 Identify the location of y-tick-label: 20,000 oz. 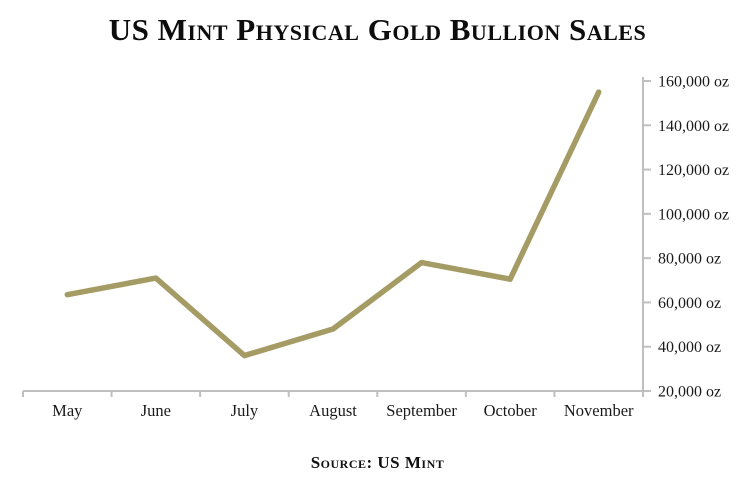
(689, 392).